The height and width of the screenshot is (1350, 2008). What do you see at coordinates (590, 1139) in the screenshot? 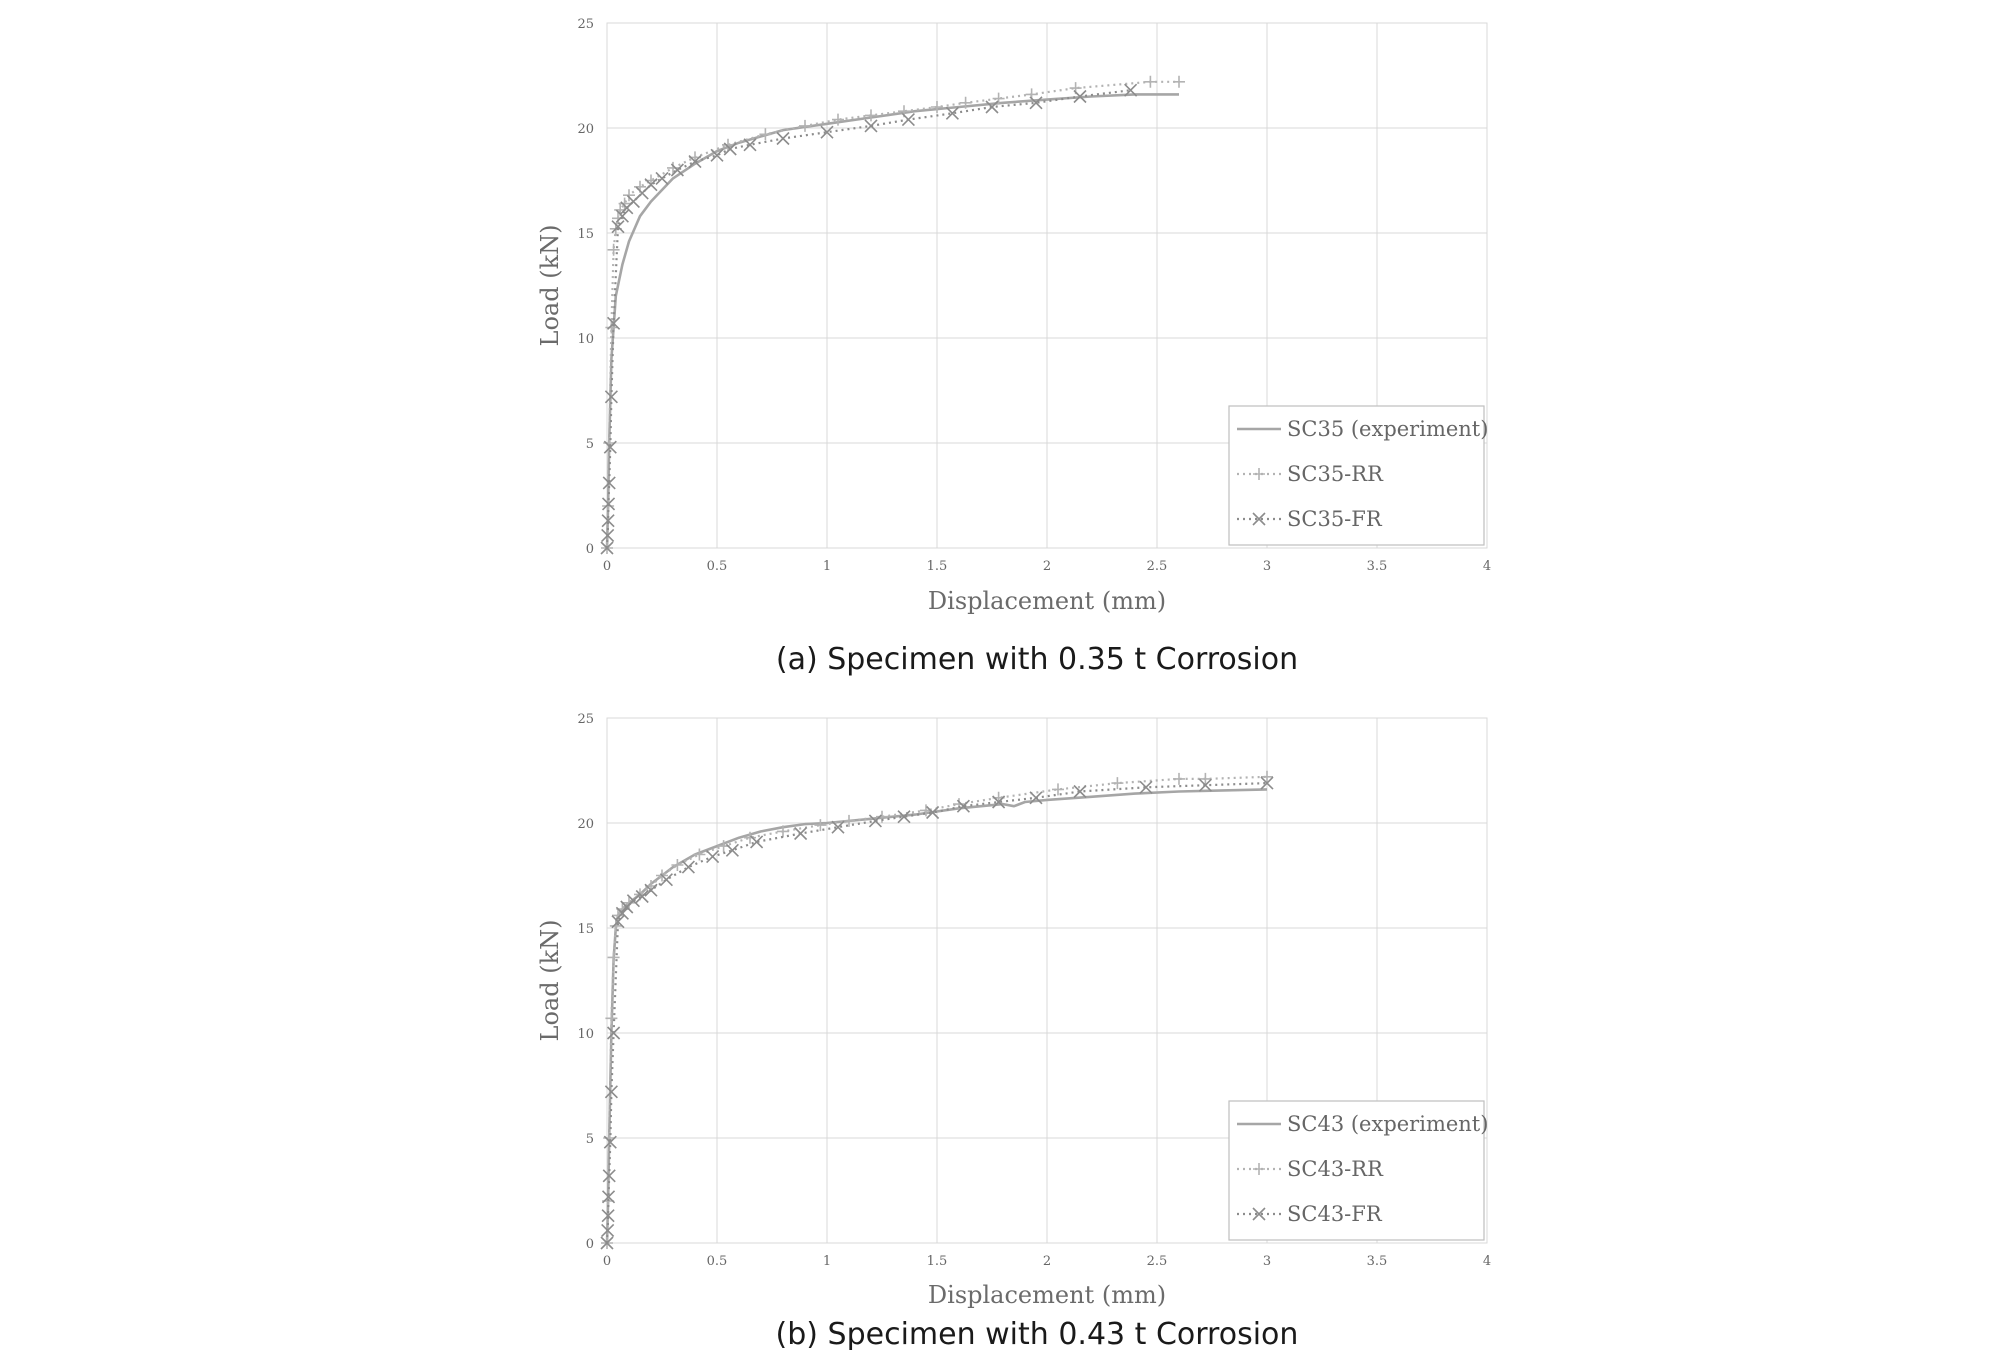
I see `y-tick-label: 5` at bounding box center [590, 1139].